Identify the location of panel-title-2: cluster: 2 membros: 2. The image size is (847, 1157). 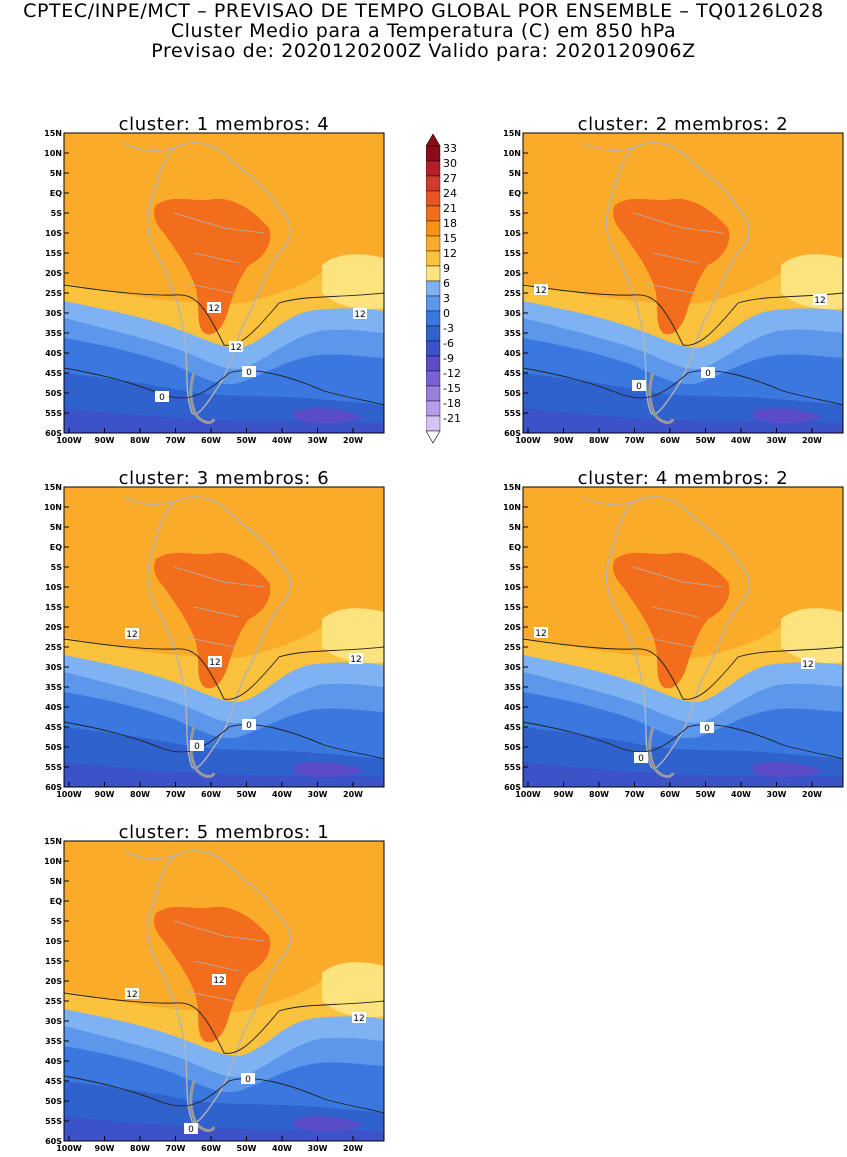
(683, 124).